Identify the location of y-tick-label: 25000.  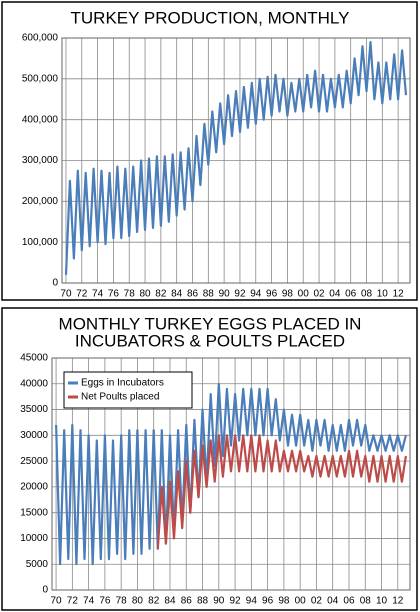
(34, 461).